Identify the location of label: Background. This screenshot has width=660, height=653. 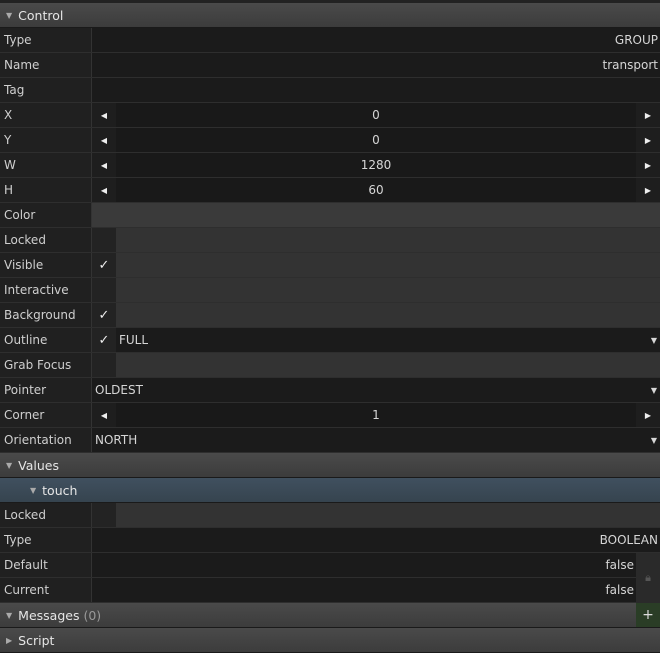
(46, 315).